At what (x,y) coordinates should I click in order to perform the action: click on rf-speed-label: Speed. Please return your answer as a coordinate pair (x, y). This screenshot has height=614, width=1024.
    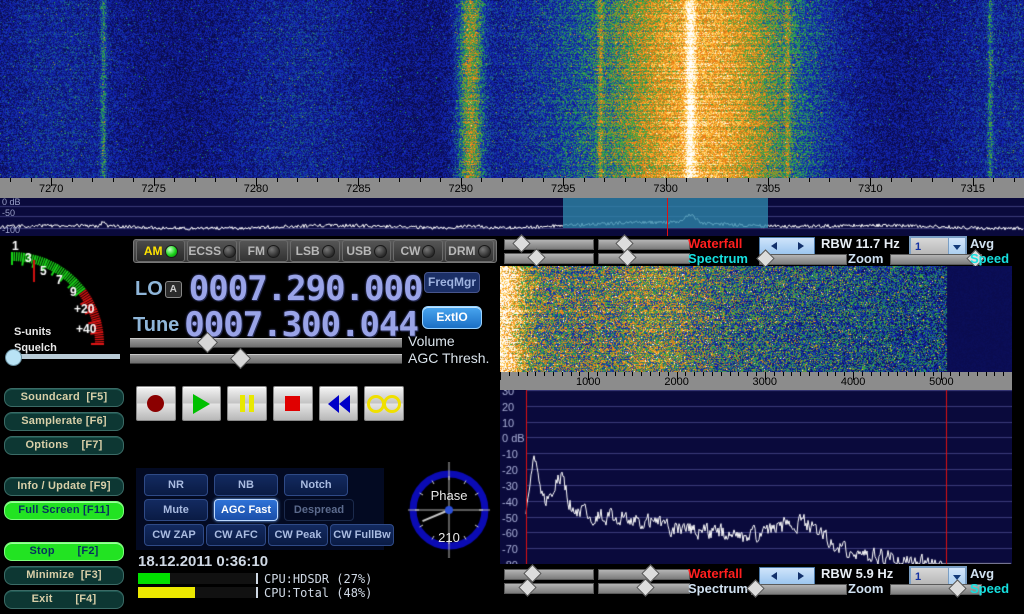
    Looking at the image, I should click on (990, 258).